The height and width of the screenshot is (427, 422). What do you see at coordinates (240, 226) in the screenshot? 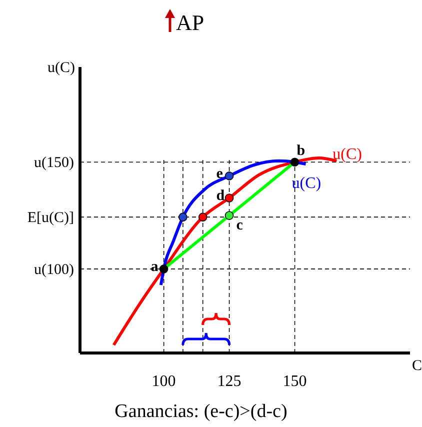
I see `annotation: c` at bounding box center [240, 226].